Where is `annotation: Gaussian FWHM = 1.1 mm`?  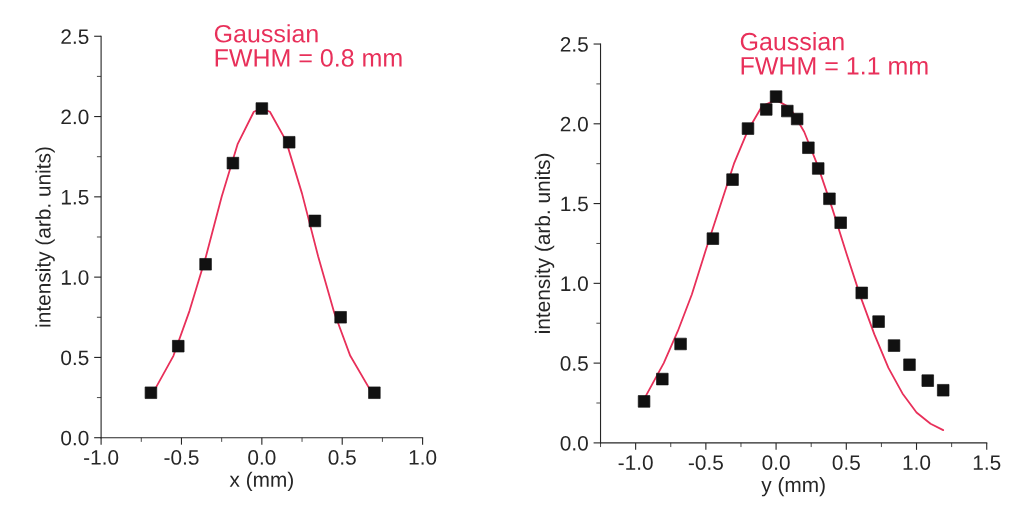 annotation: Gaussian FWHM = 1.1 mm is located at coordinates (834, 53).